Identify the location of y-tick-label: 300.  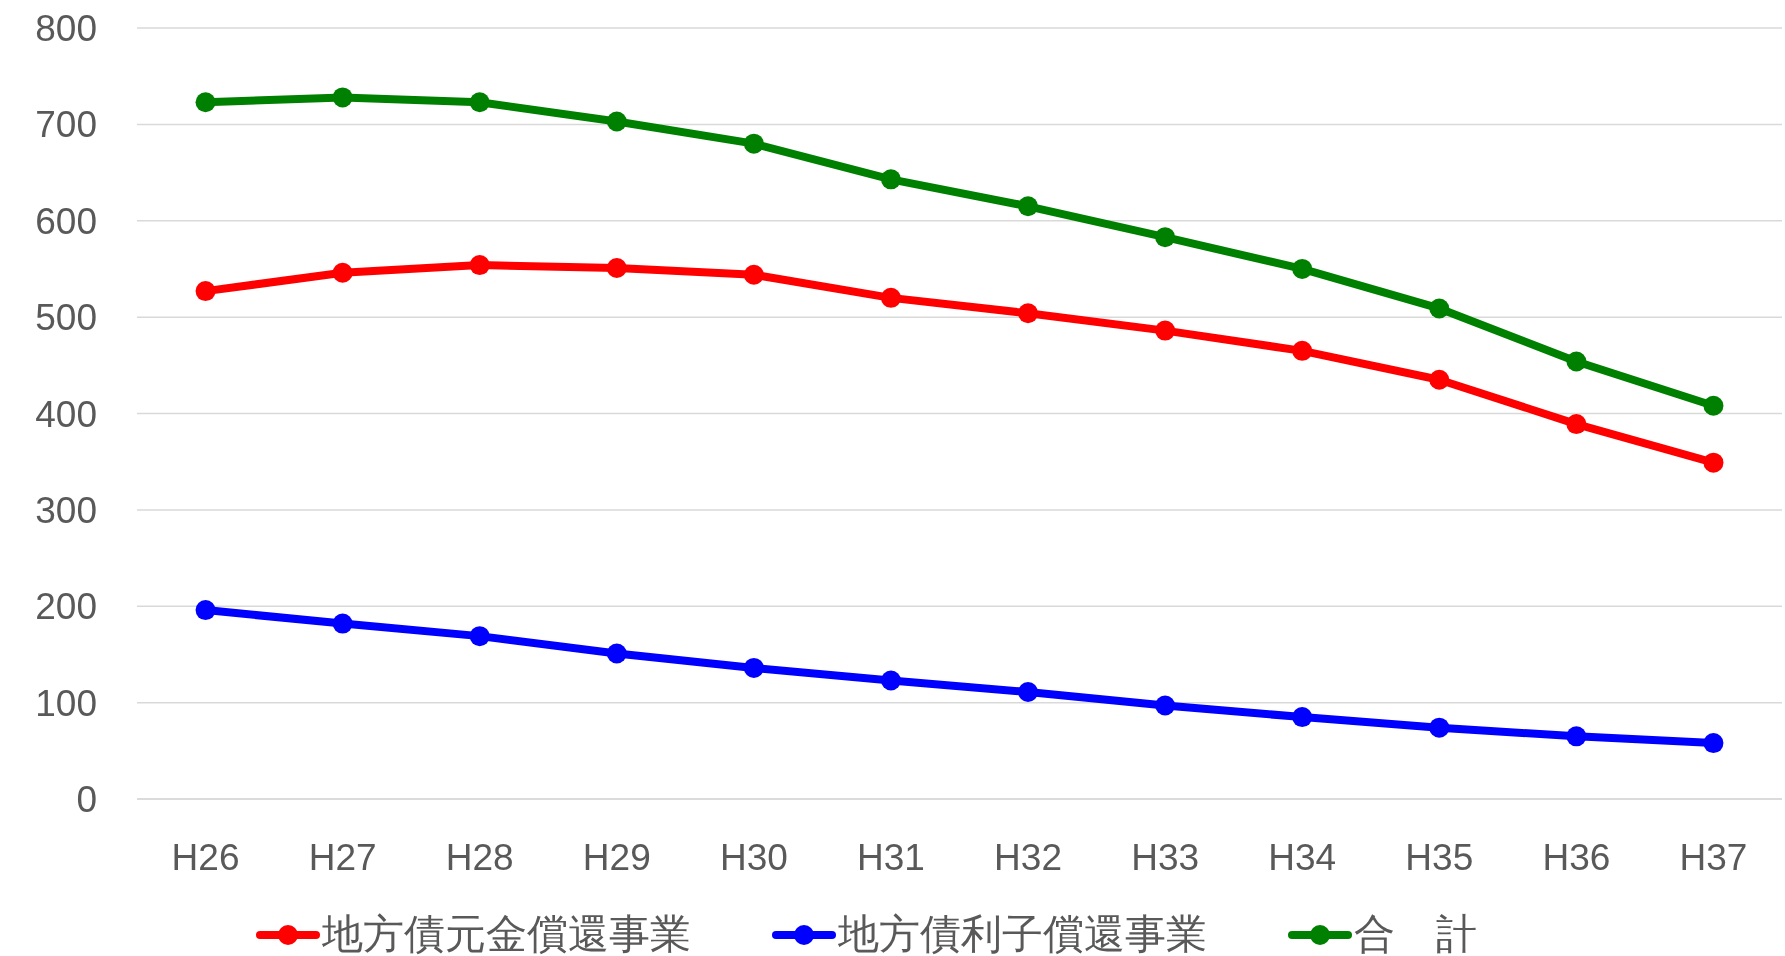
(66, 510).